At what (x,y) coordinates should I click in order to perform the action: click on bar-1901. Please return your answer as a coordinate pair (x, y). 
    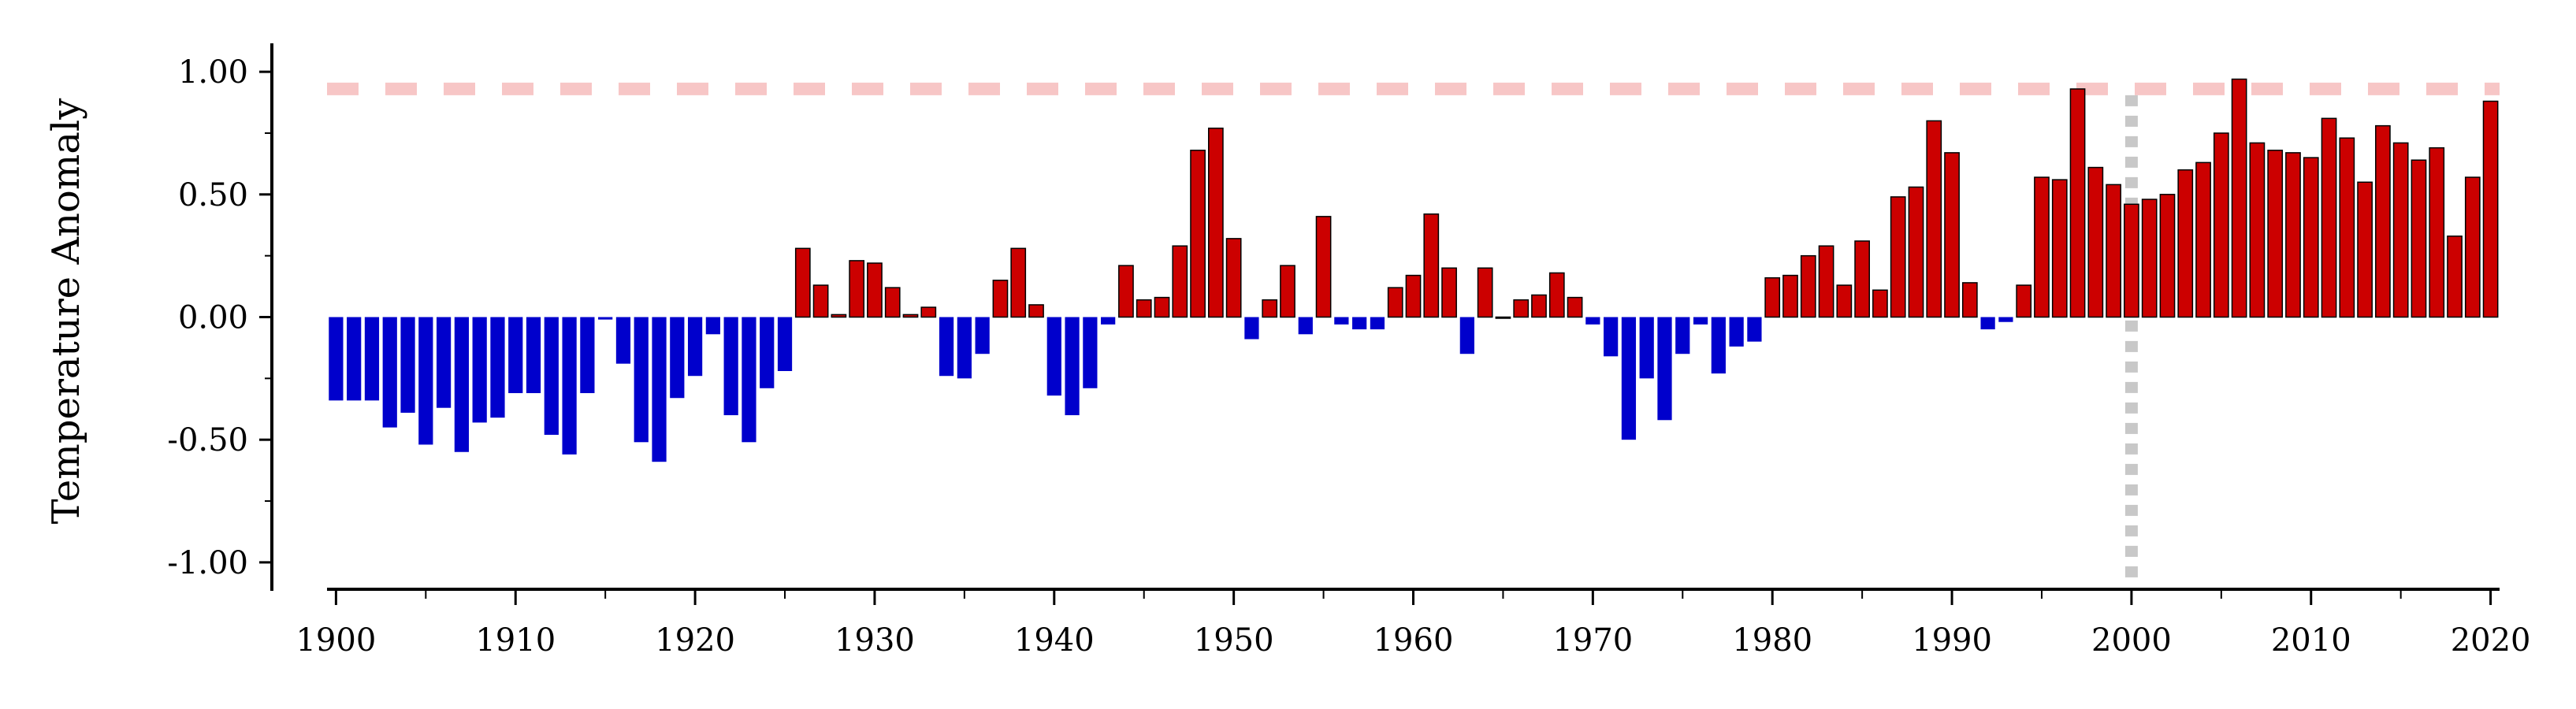
    Looking at the image, I should click on (354, 359).